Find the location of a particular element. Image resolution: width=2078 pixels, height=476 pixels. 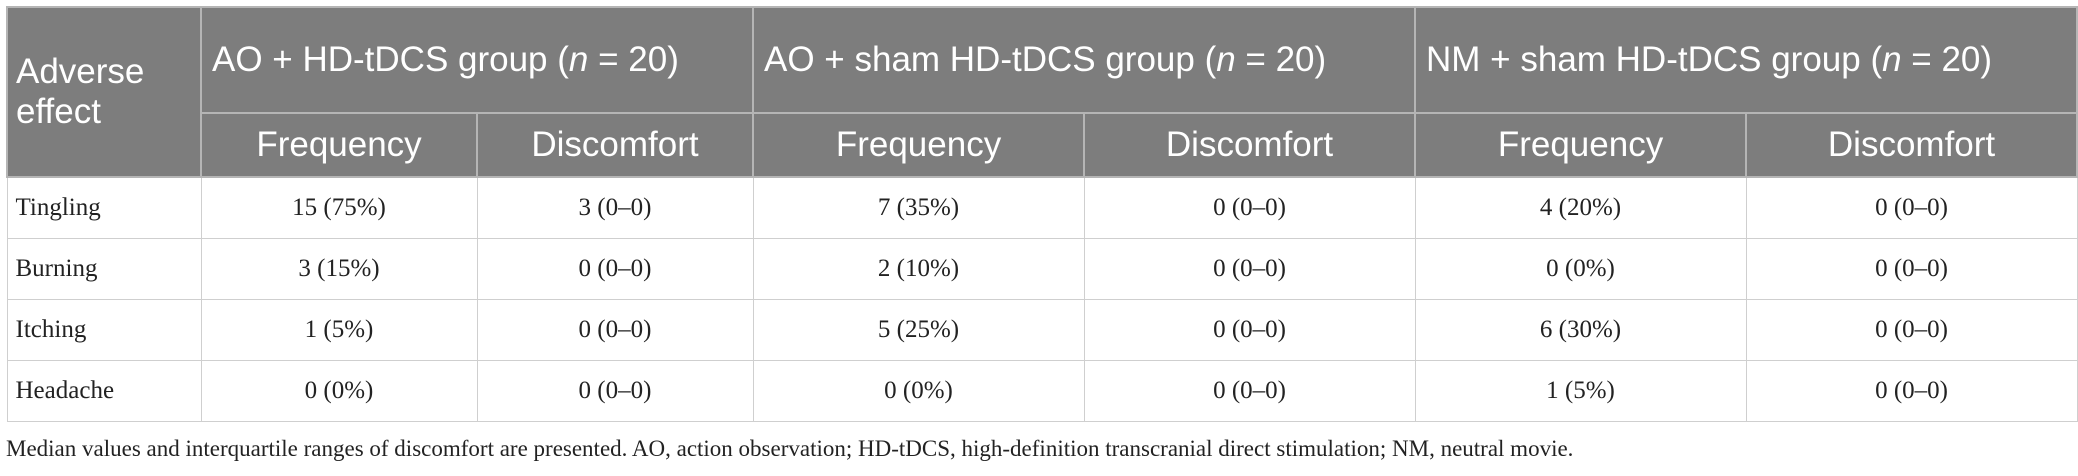

header-group-ao-hdtdcs: AO + HD-tDCS group (n = 20) is located at coordinates (477, 60).